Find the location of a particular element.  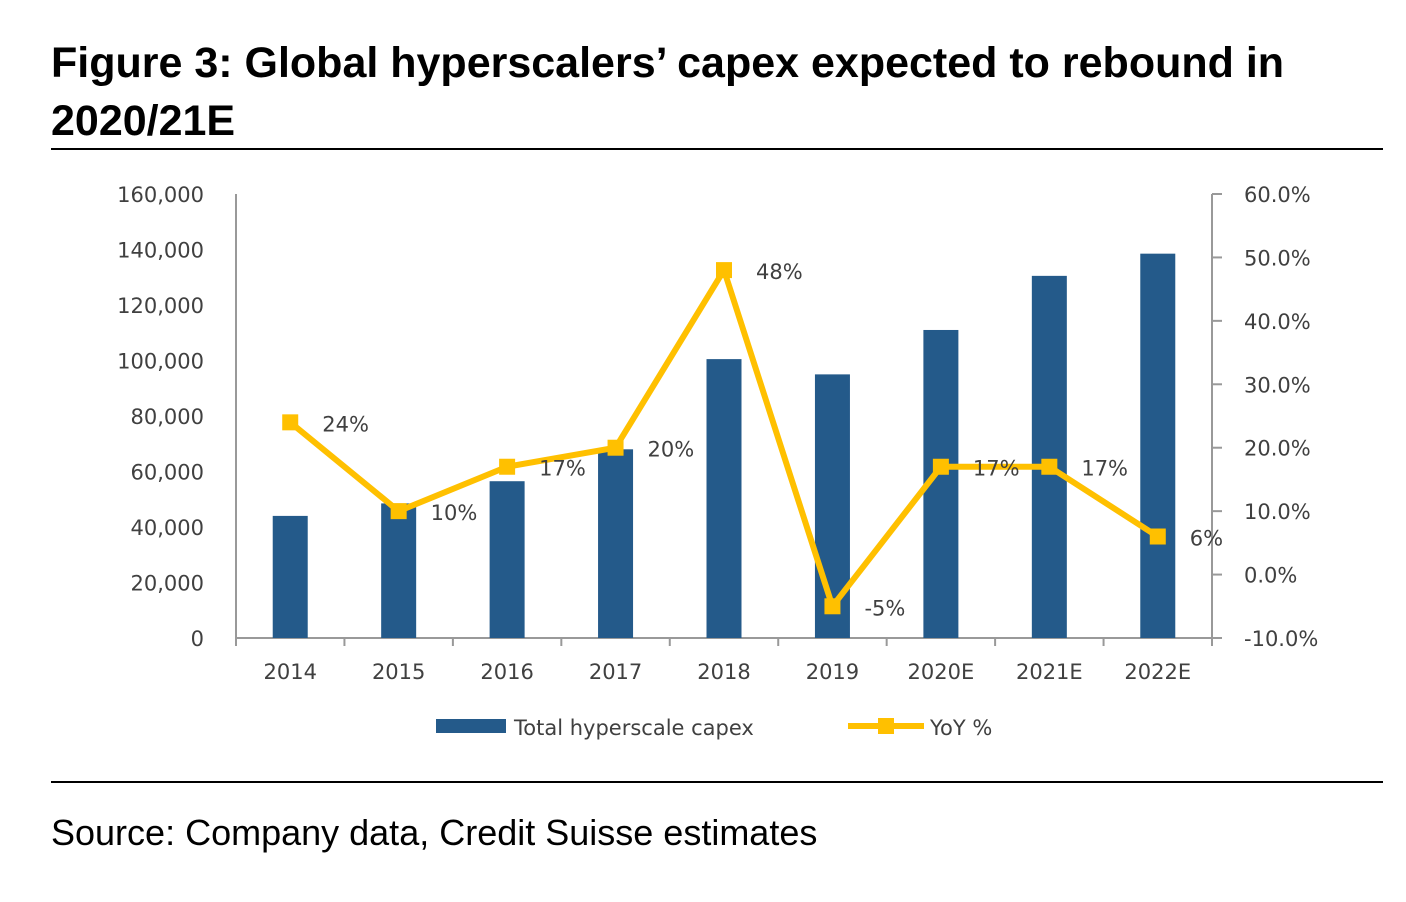

bar-2021E is located at coordinates (1049, 456).